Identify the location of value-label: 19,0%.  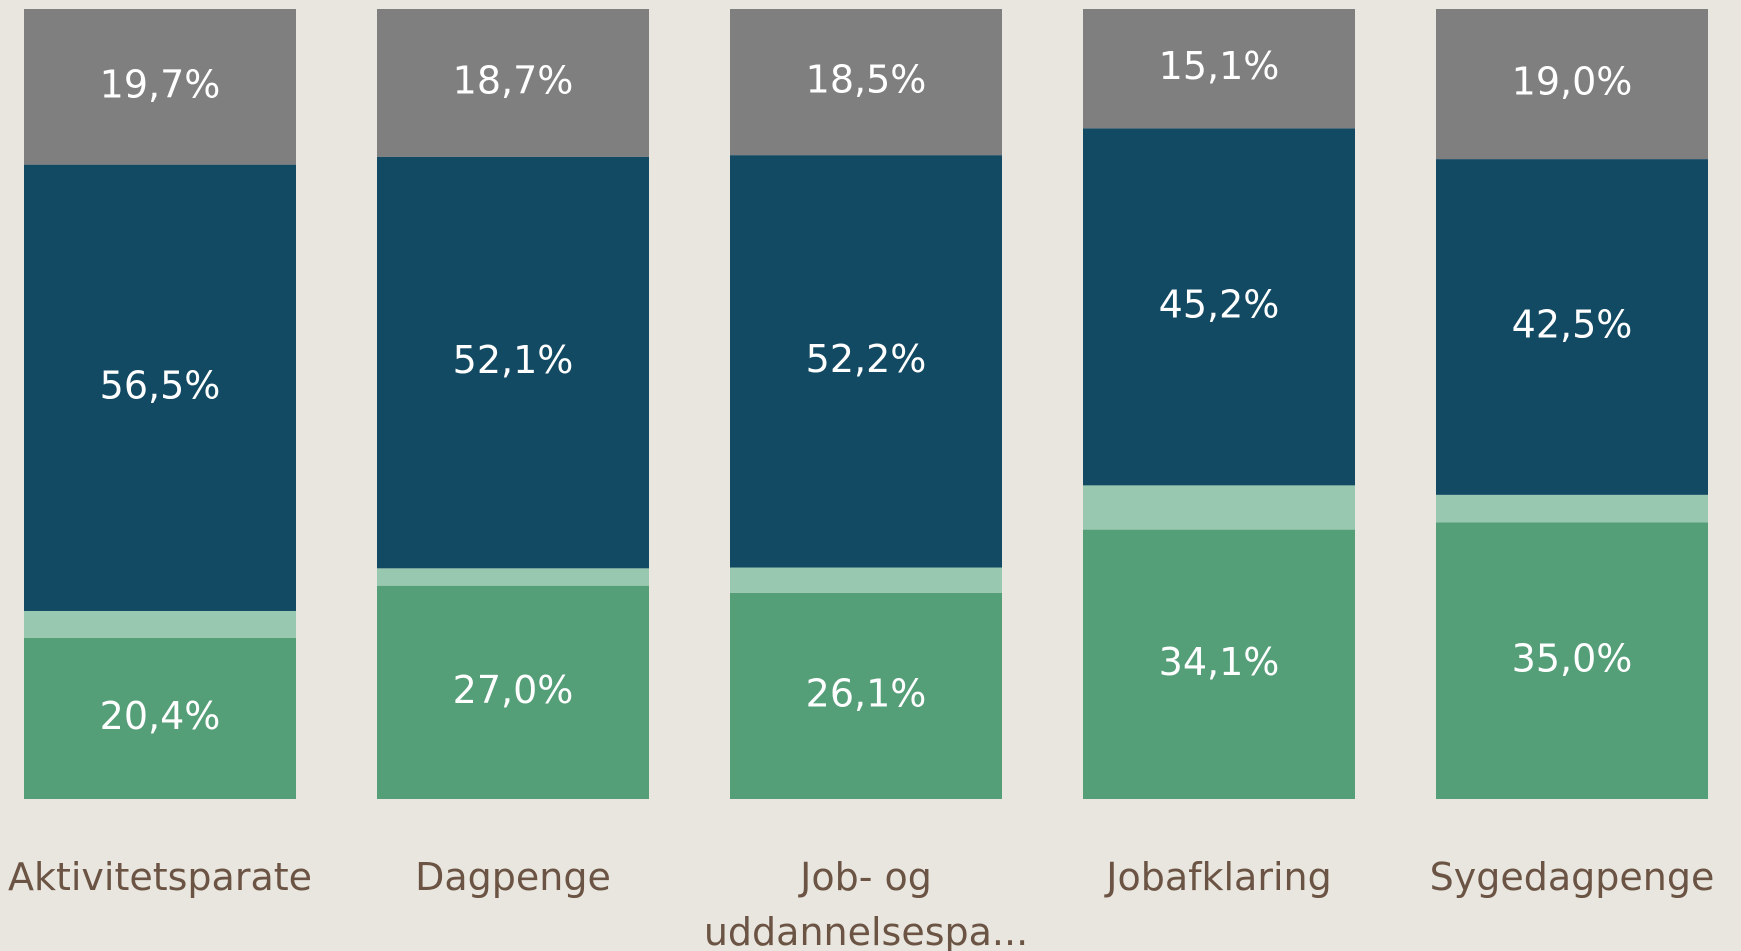
(1572, 82).